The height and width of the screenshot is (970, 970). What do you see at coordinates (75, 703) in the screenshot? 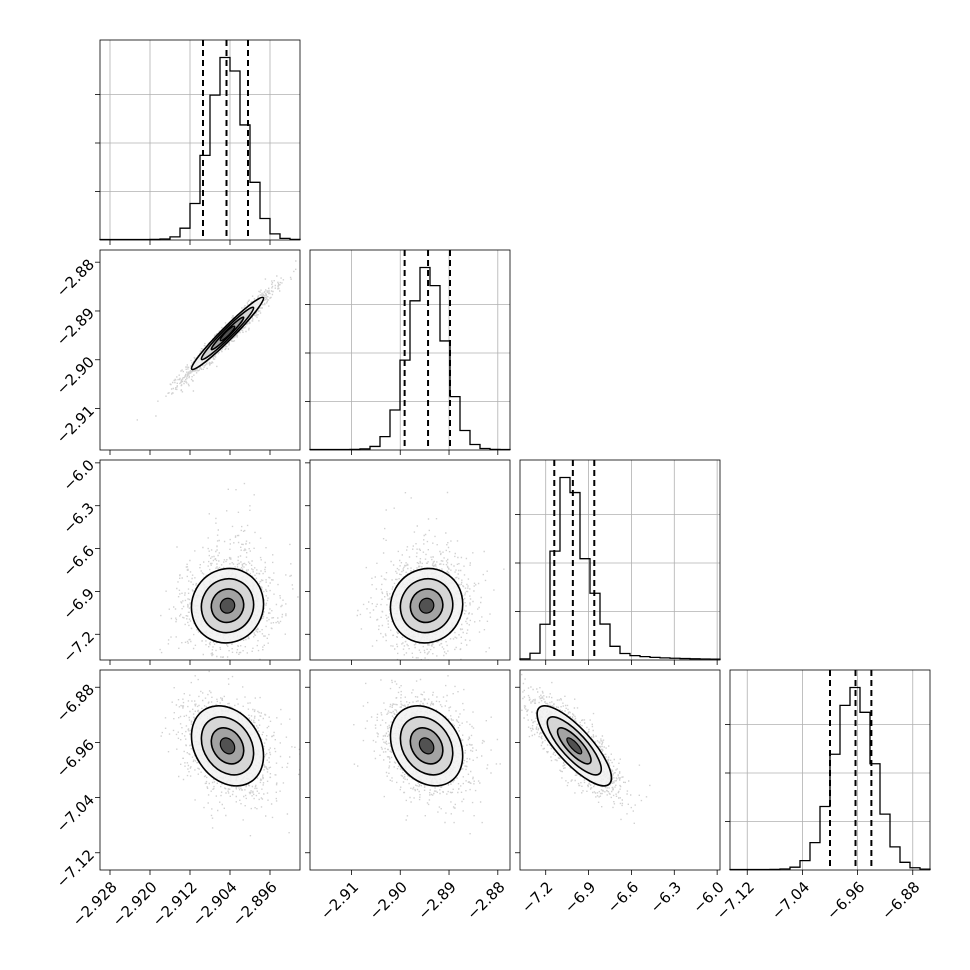
I see `ytick-label-3-3: −6.88` at bounding box center [75, 703].